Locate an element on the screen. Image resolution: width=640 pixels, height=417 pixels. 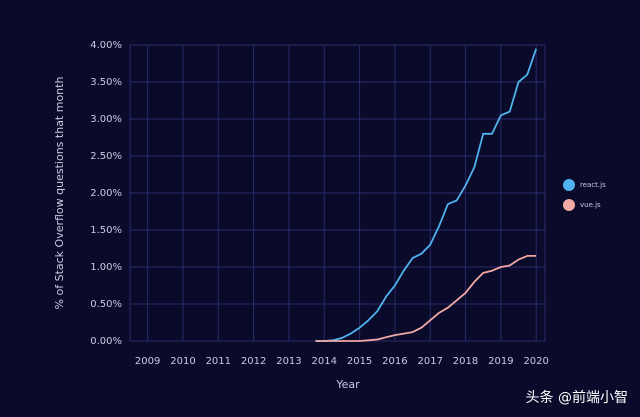
x-tick-label: 2020 is located at coordinates (535, 361).